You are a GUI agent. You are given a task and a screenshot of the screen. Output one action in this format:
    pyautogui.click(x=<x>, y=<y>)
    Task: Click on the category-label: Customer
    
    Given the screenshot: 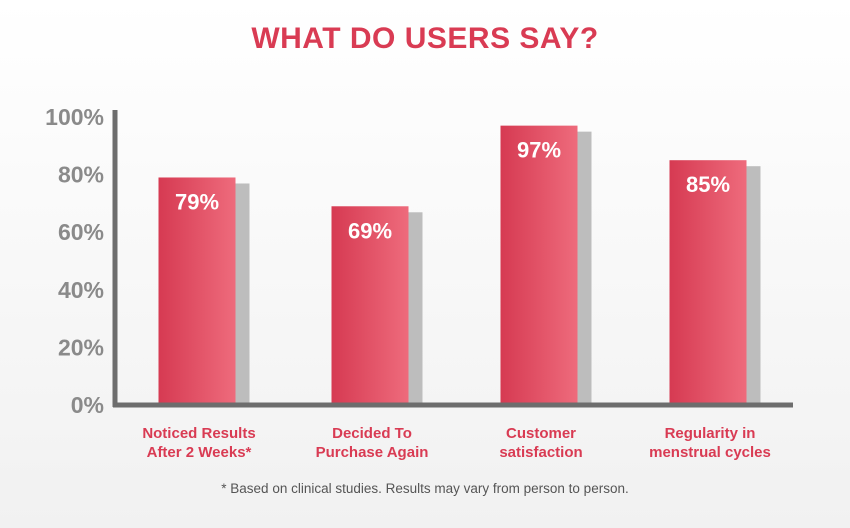 What is the action you would take?
    pyautogui.click(x=541, y=433)
    